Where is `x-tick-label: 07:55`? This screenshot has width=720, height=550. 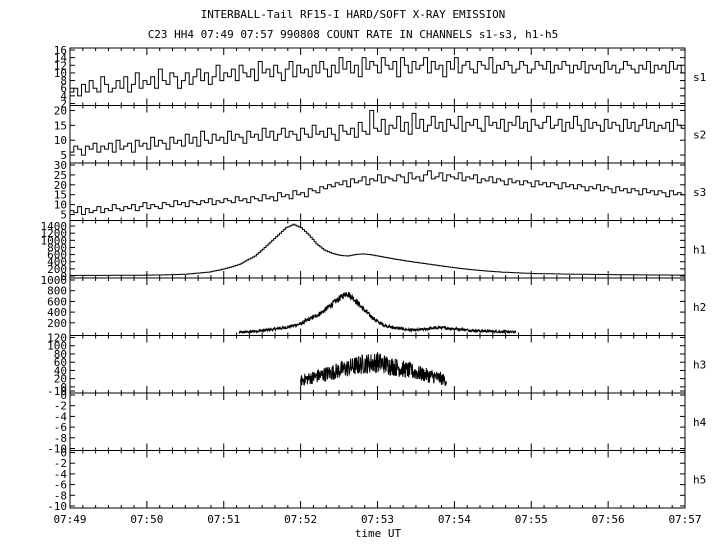
x-tick-label: 07:55 is located at coordinates (531, 519).